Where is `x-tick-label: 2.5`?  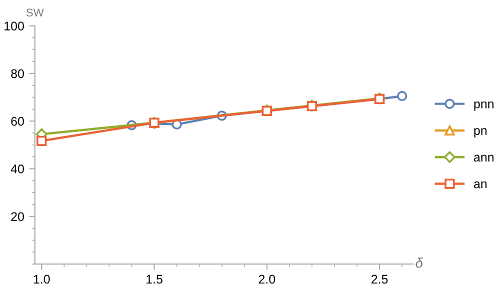
x-tick-label: 2.5 is located at coordinates (379, 279).